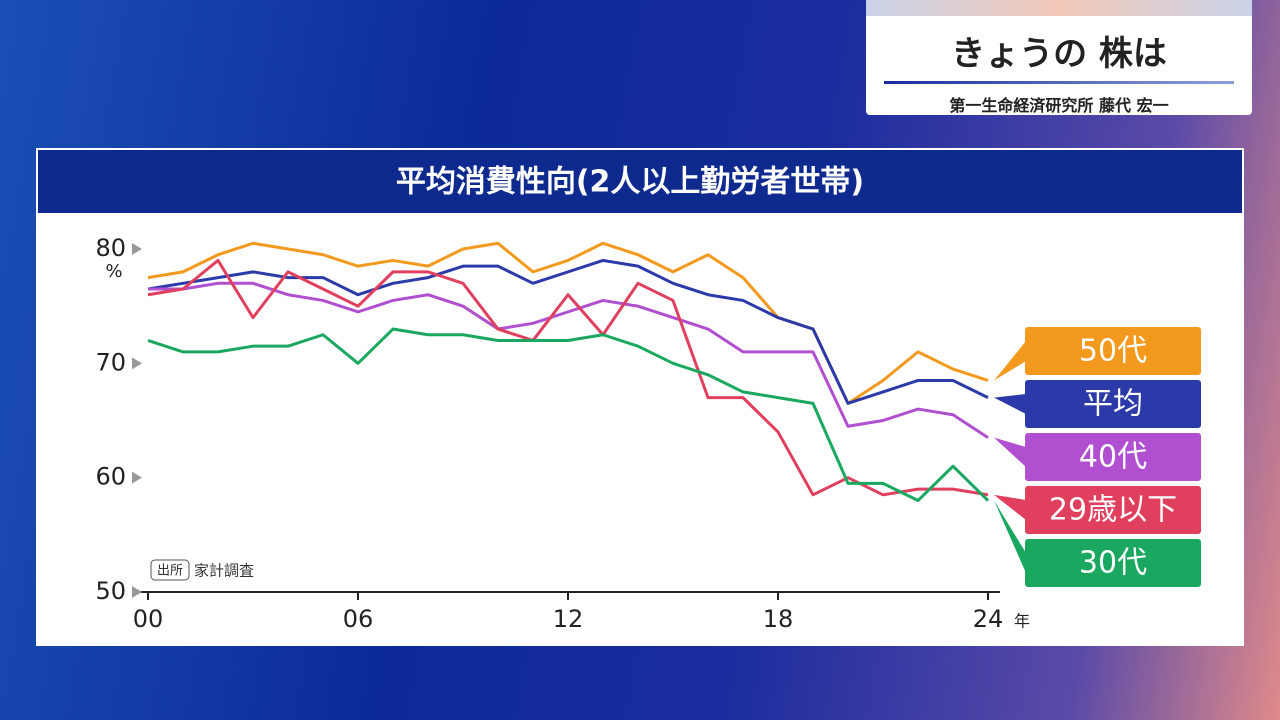 The height and width of the screenshot is (720, 1280). I want to click on y-tick-label: 80, so click(110, 248).